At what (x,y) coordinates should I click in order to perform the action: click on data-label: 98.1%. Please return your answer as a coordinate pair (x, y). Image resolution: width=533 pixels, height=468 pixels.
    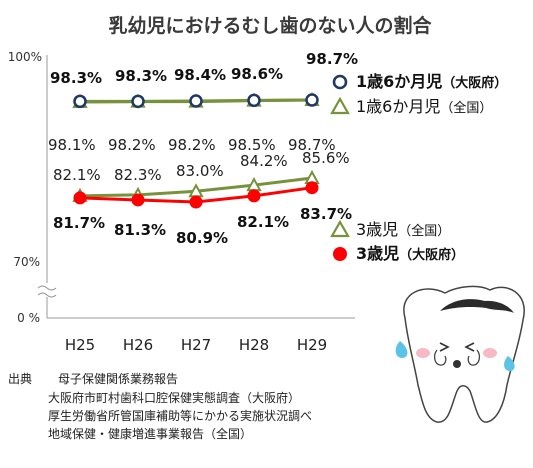
    Looking at the image, I should click on (72, 145).